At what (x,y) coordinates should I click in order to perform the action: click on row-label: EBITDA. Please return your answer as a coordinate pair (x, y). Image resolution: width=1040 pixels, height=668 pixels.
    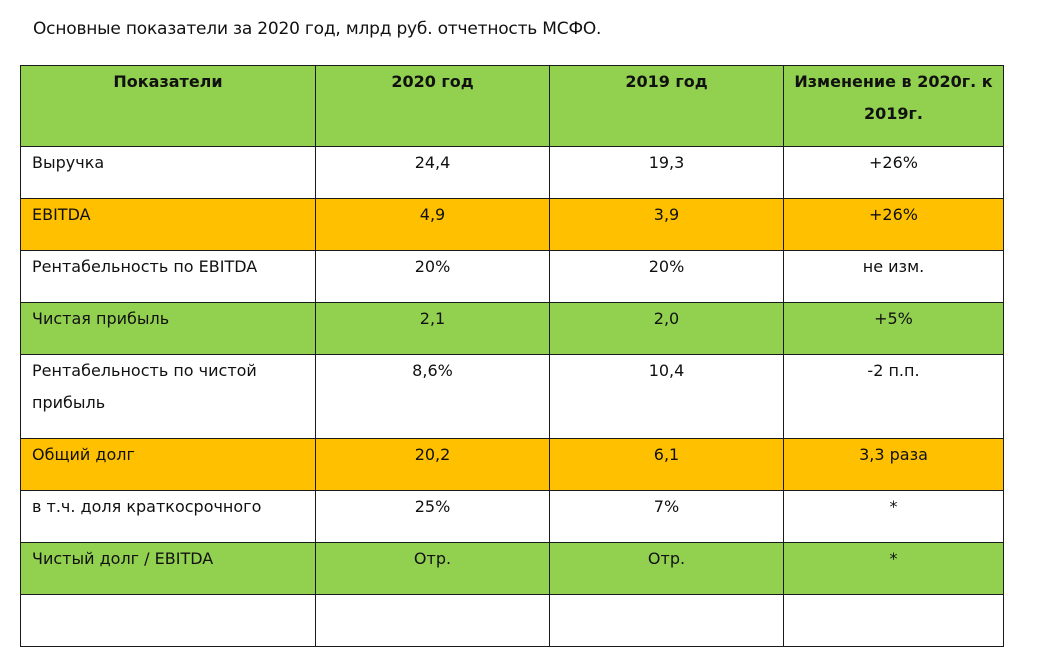
    Looking at the image, I should click on (168, 224).